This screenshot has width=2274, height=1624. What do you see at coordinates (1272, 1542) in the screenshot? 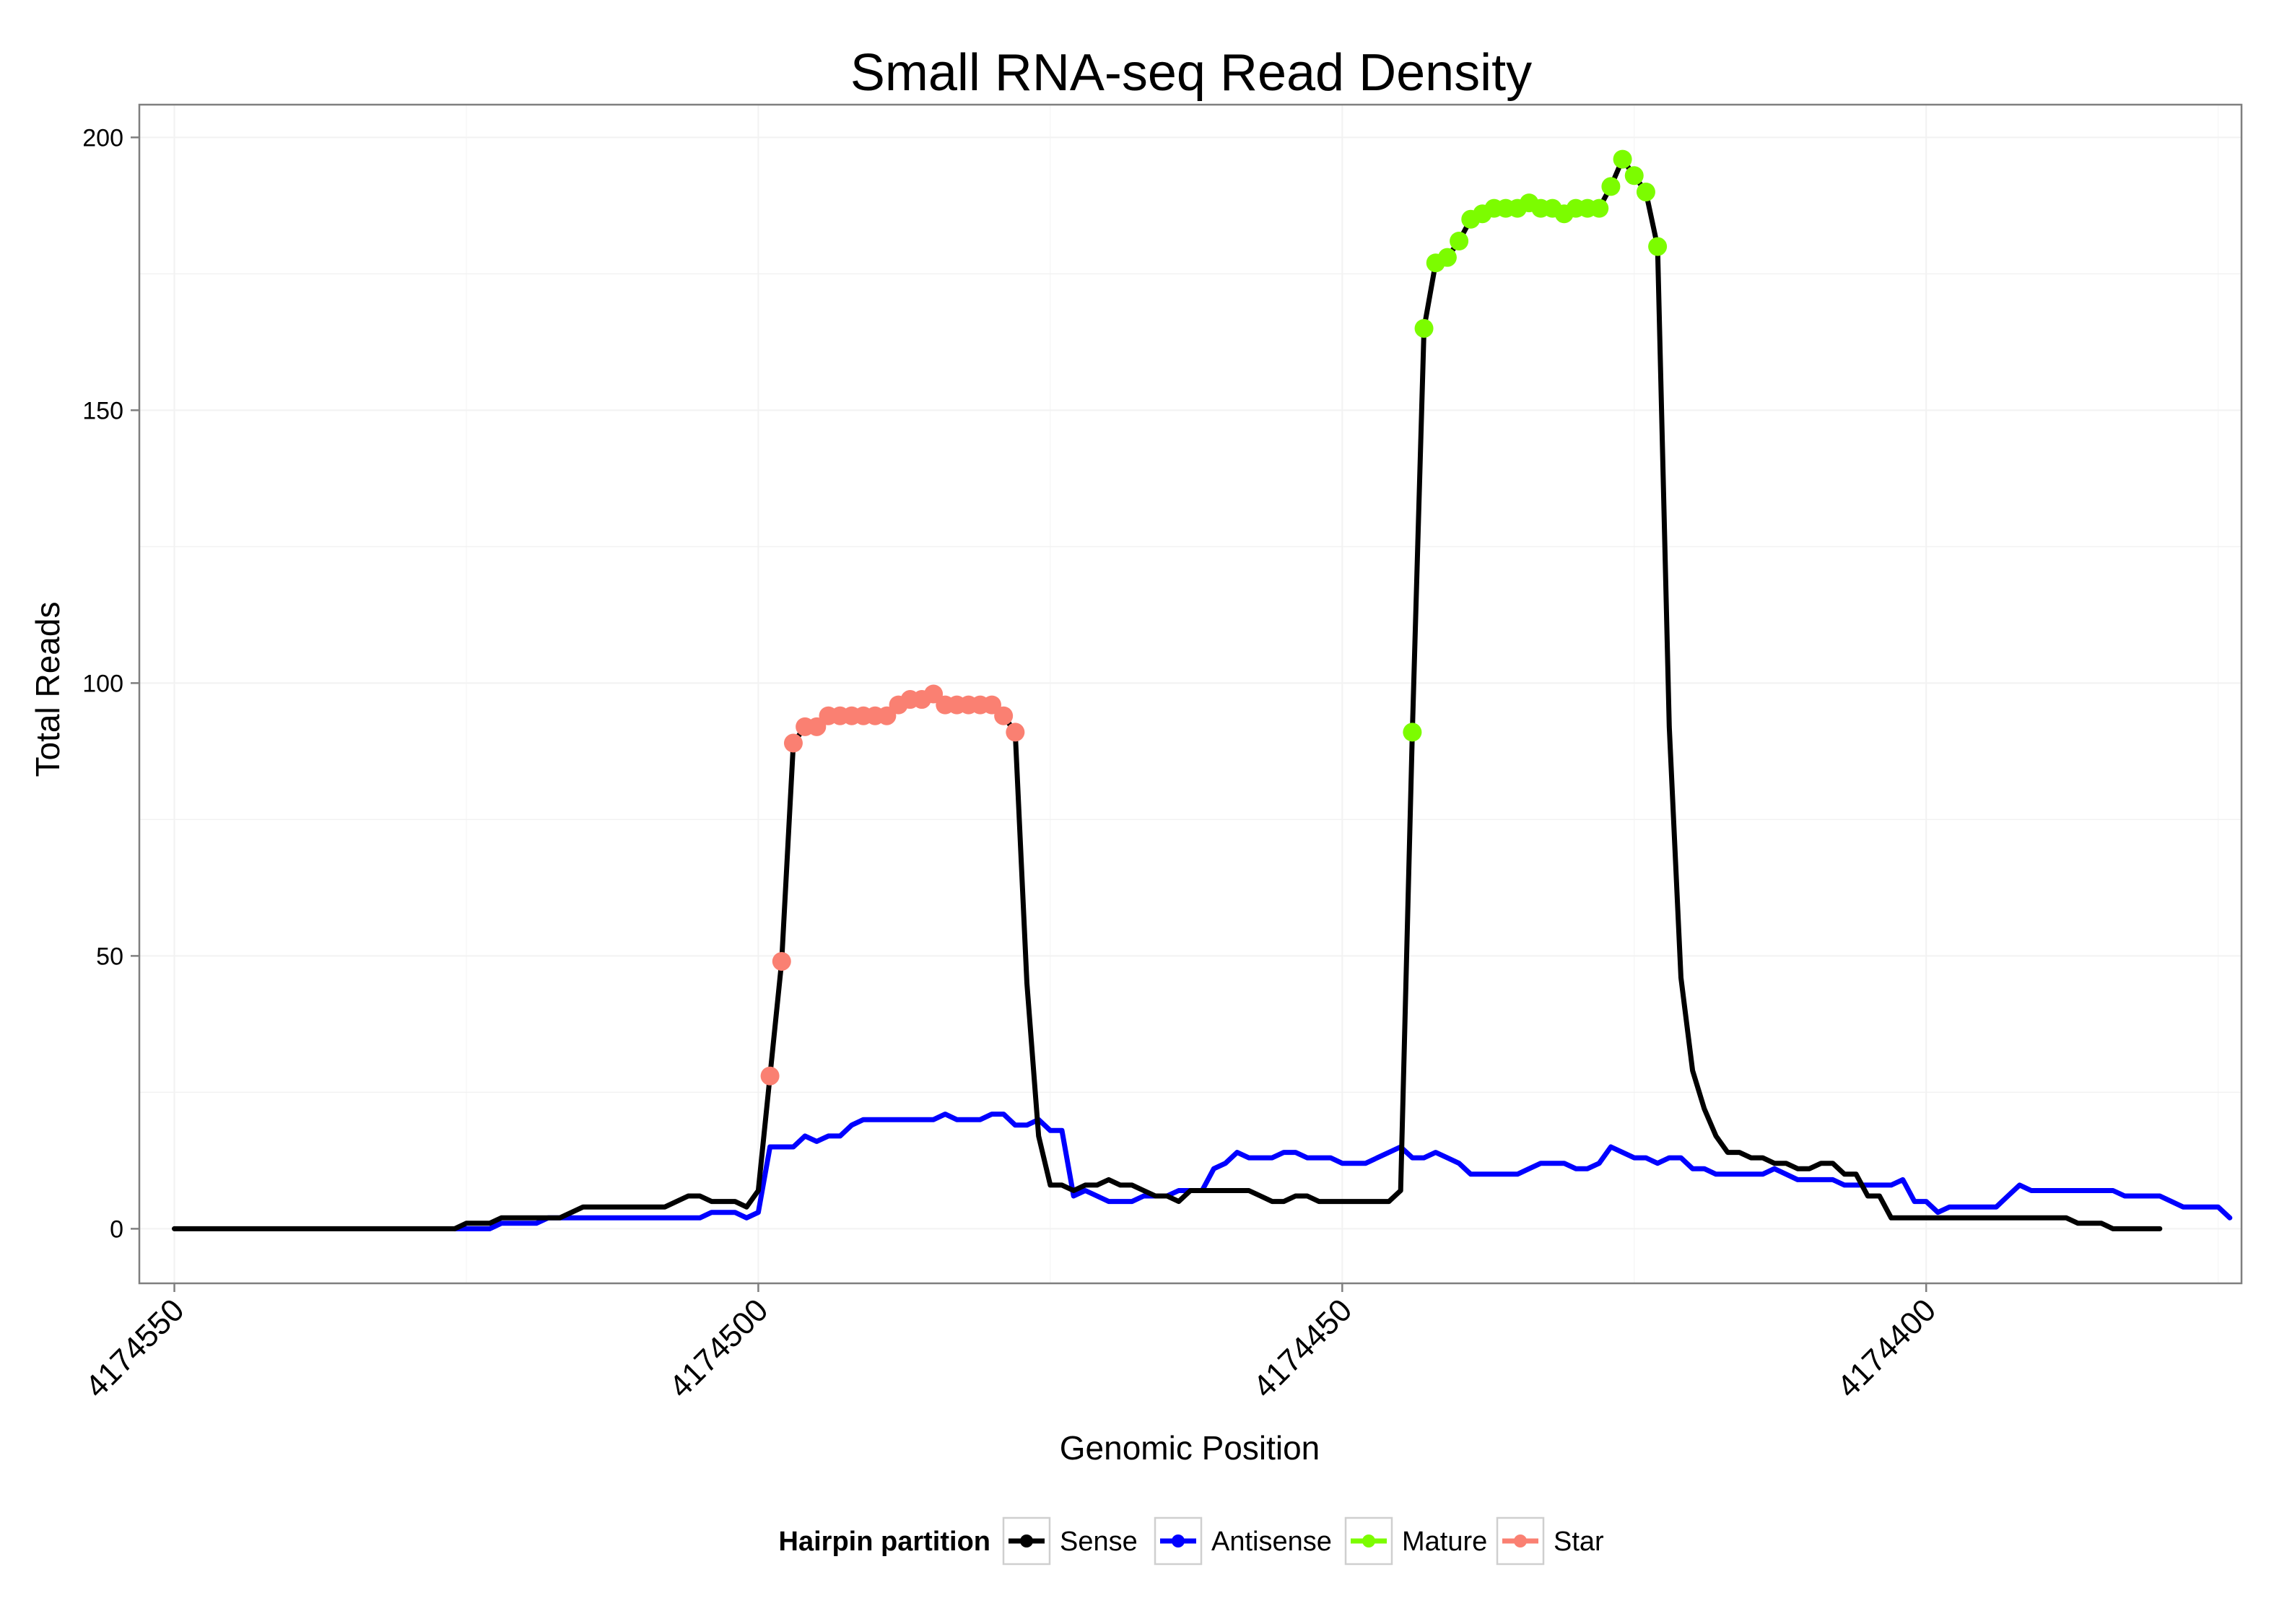
I see `legend-label: Antisense` at bounding box center [1272, 1542].